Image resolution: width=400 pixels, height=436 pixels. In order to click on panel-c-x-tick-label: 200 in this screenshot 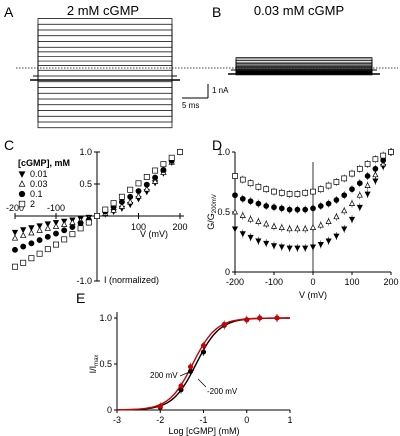, I will do `click(179, 227)`.